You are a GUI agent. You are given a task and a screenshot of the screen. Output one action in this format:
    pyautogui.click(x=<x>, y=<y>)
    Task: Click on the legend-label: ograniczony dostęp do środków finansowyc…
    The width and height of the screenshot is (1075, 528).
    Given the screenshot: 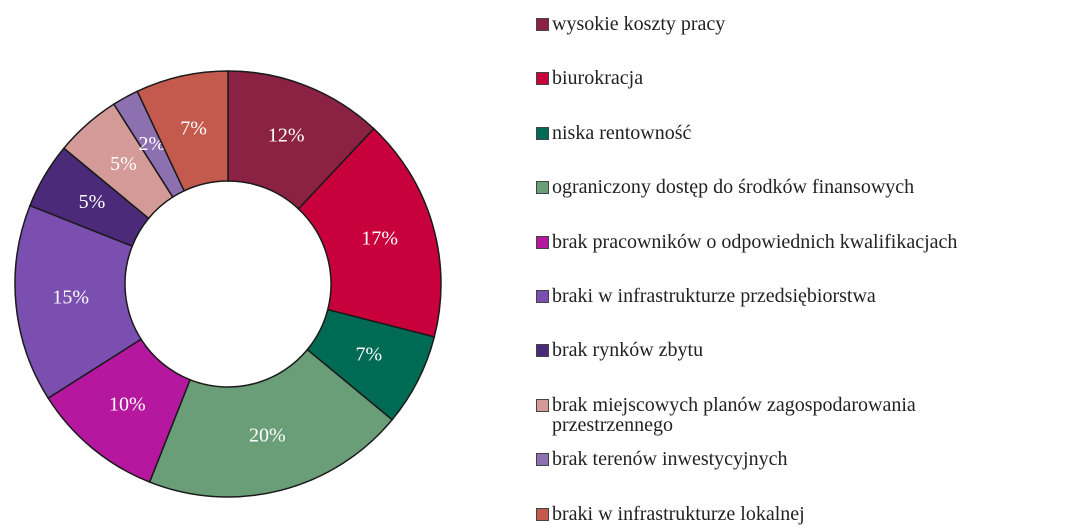 What is the action you would take?
    pyautogui.click(x=733, y=187)
    